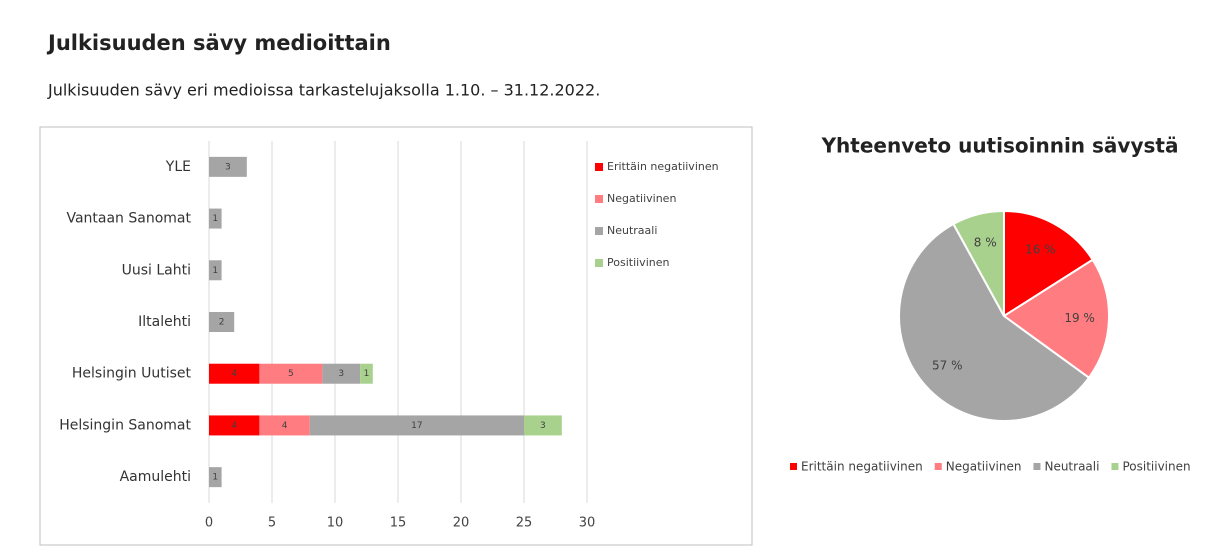  Describe the element at coordinates (132, 374) in the screenshot. I see `y-tick-label: Helsingin Uutiset` at that location.